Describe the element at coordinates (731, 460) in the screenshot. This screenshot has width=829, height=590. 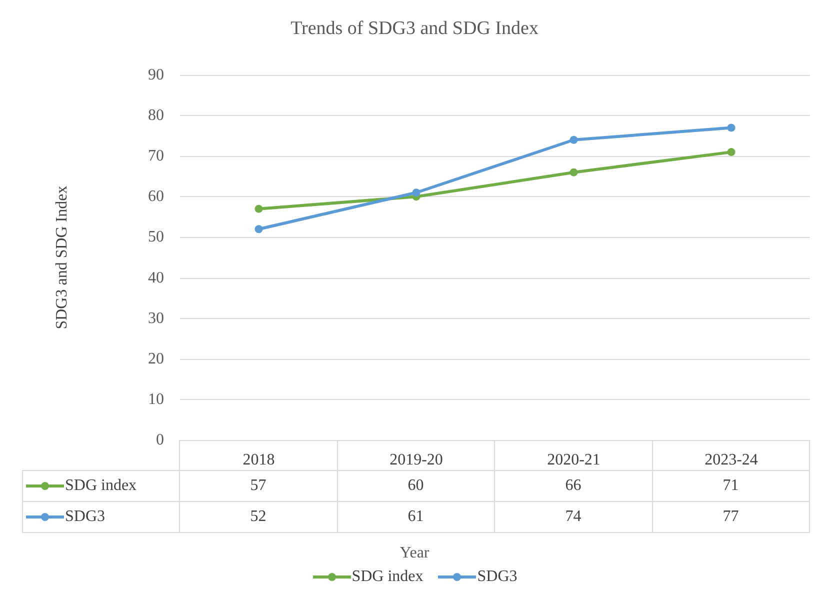
I see `x-tick-label: 2023-24` at that location.